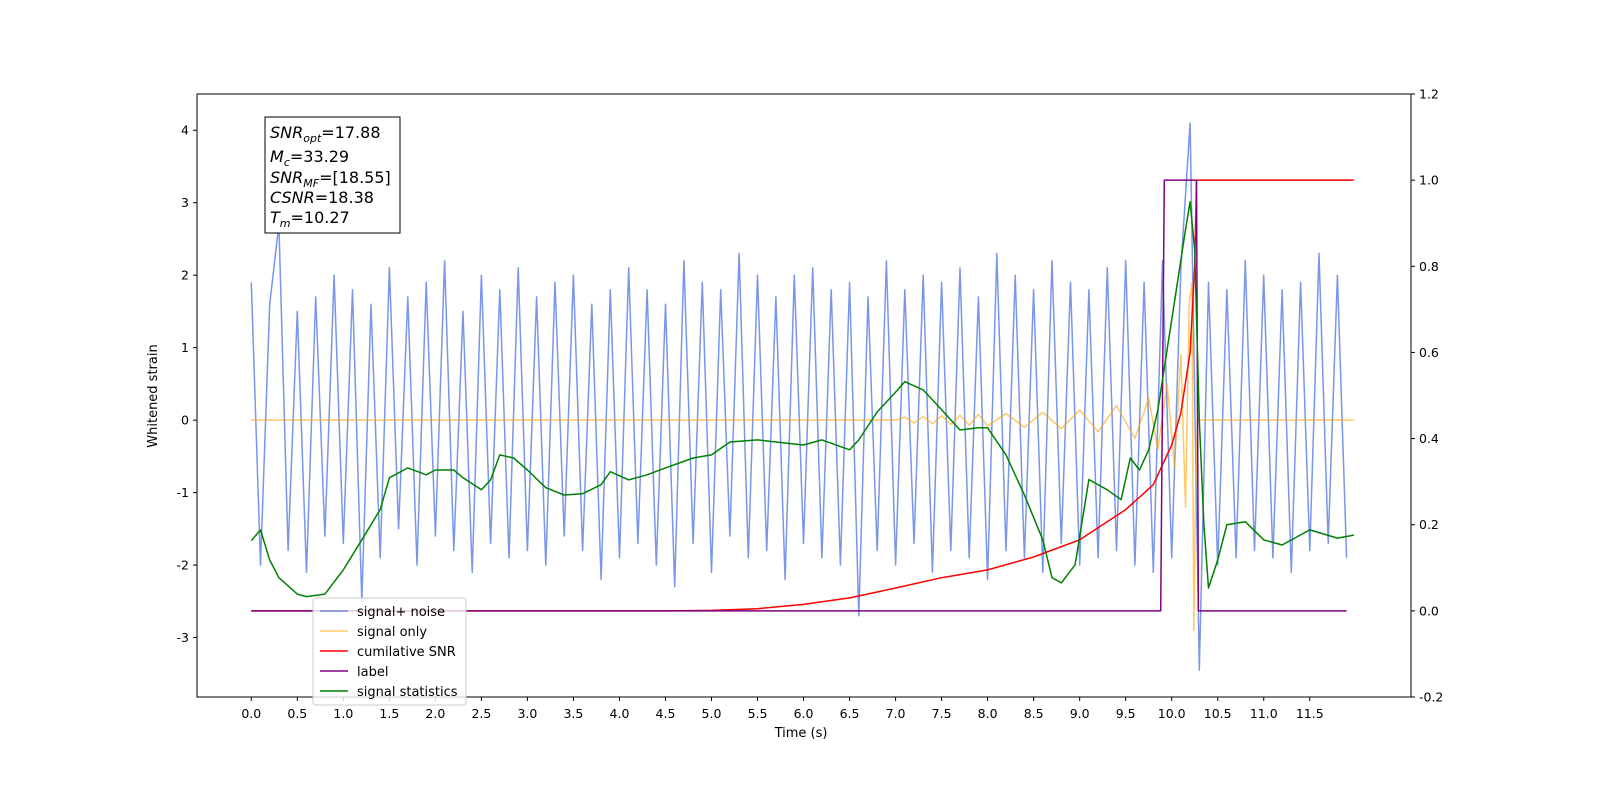 The width and height of the screenshot is (1600, 800). I want to click on x-tick-label: 7.5, so click(942, 713).